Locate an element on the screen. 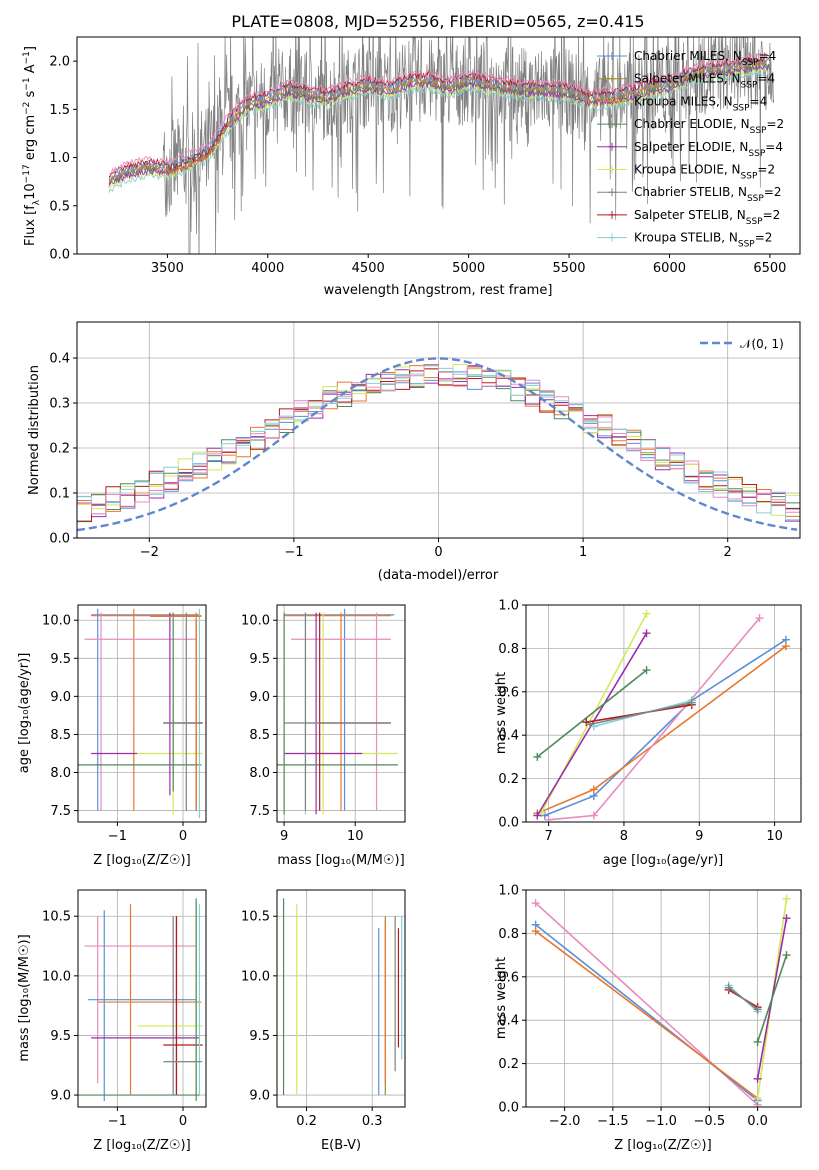 The image size is (819, 1170). frame-and-ticks: 9 10 7.5 8.0 8.5 9.0 9.5 10.0 mass [log₁₀(M/M☉)] is located at coordinates (323, 736).